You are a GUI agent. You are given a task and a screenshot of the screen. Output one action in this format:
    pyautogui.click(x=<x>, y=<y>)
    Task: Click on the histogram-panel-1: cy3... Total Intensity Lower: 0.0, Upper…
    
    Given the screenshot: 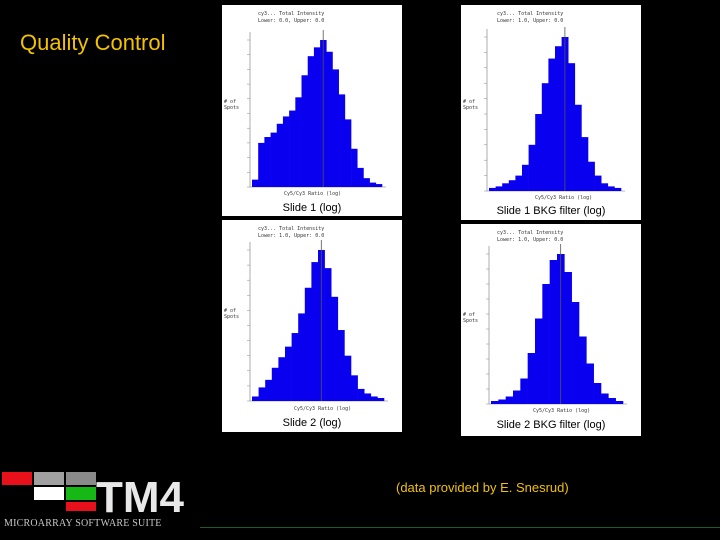 What is the action you would take?
    pyautogui.click(x=312, y=110)
    